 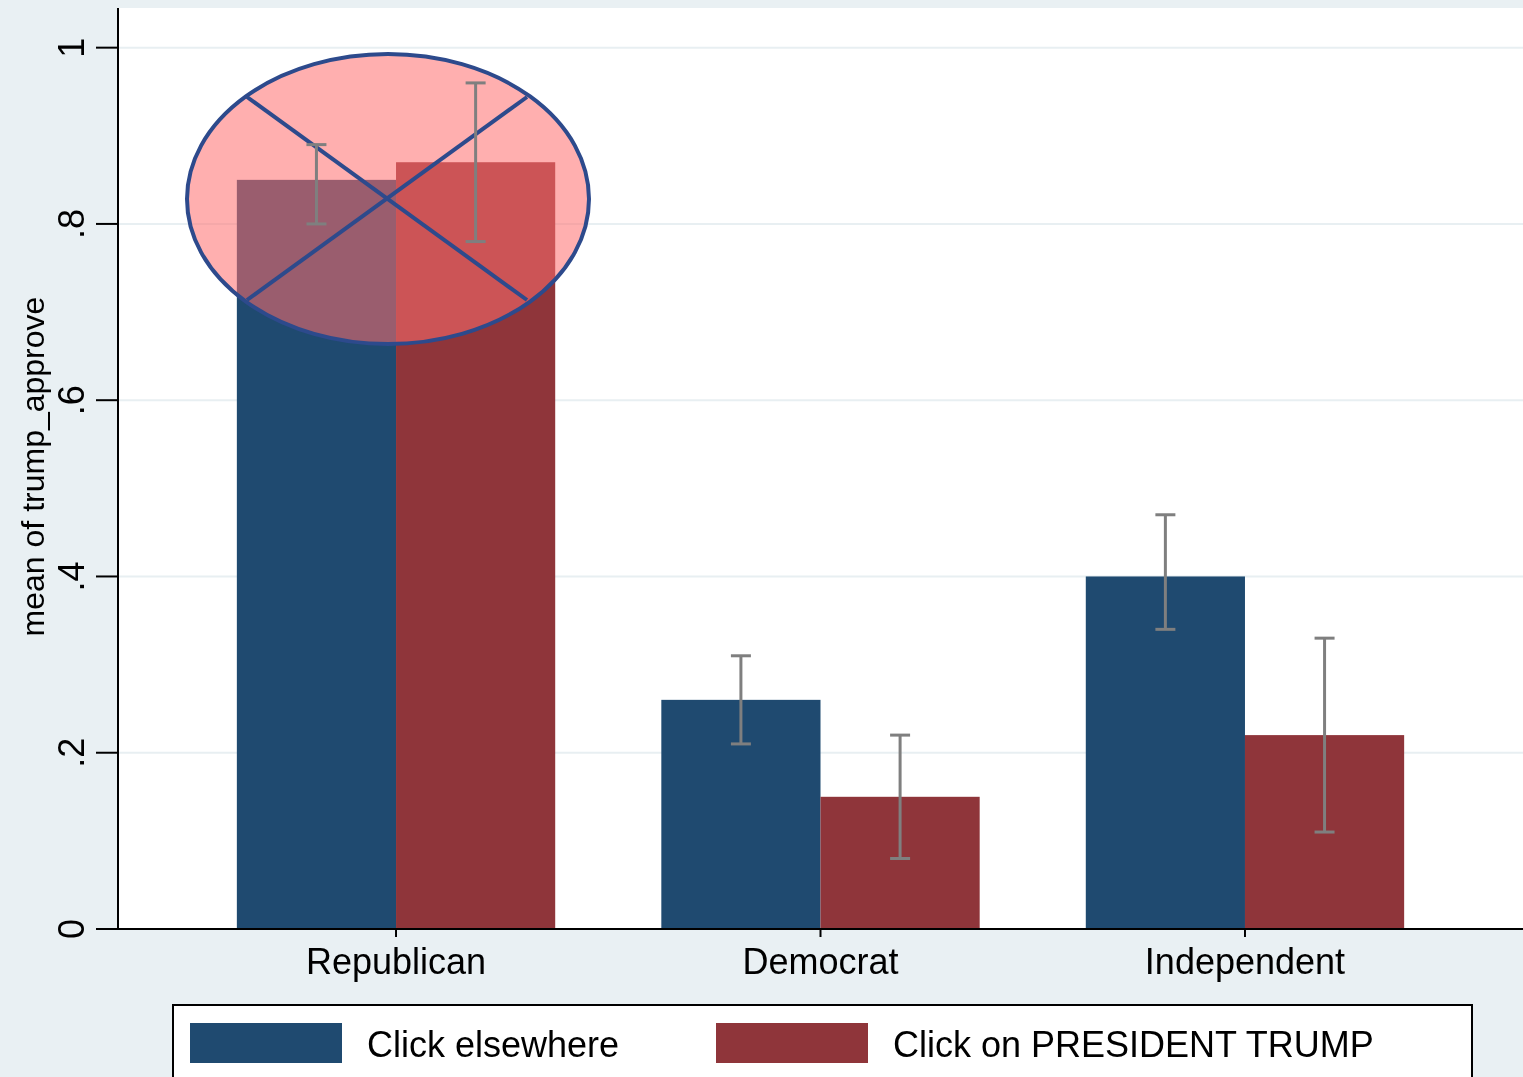 I want to click on x-tick-label: Independent, so click(x=1245, y=961).